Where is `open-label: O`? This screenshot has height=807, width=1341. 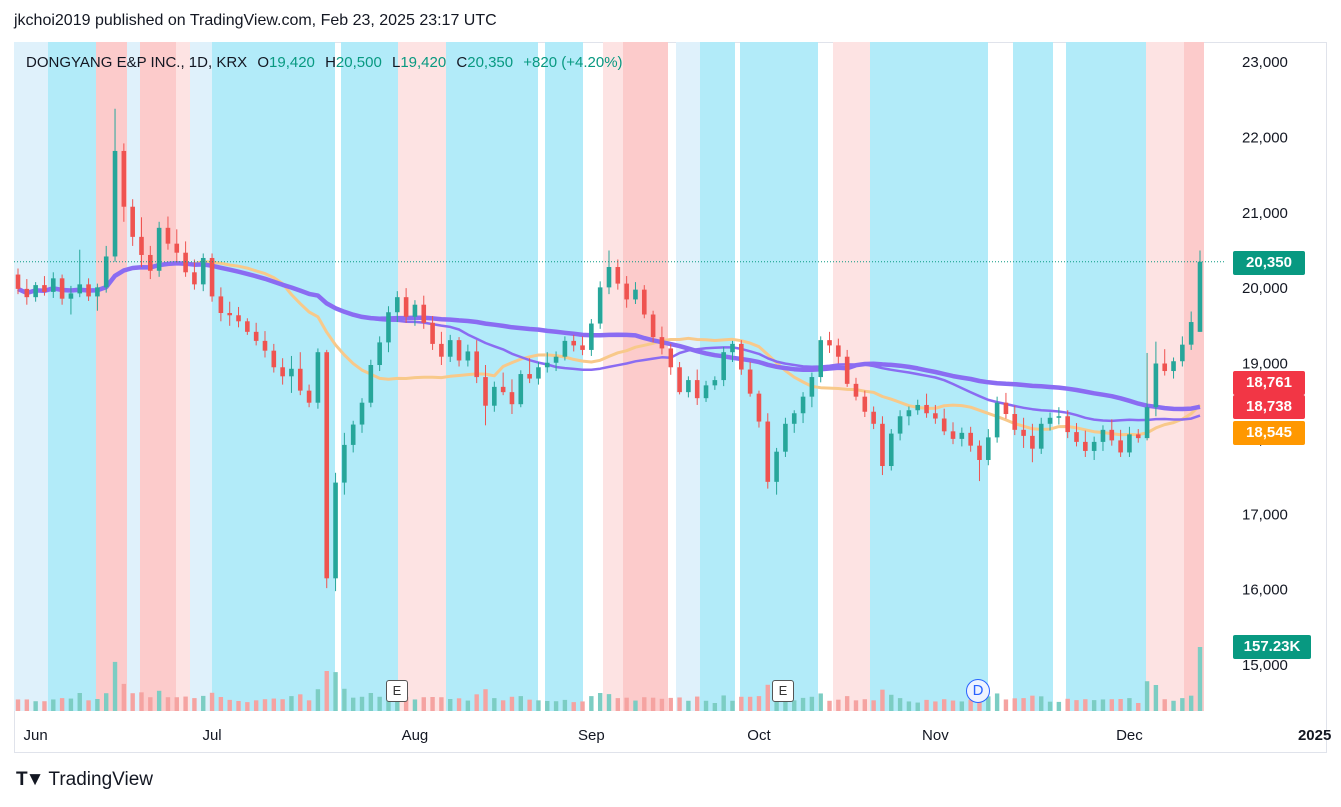
open-label: O is located at coordinates (263, 62).